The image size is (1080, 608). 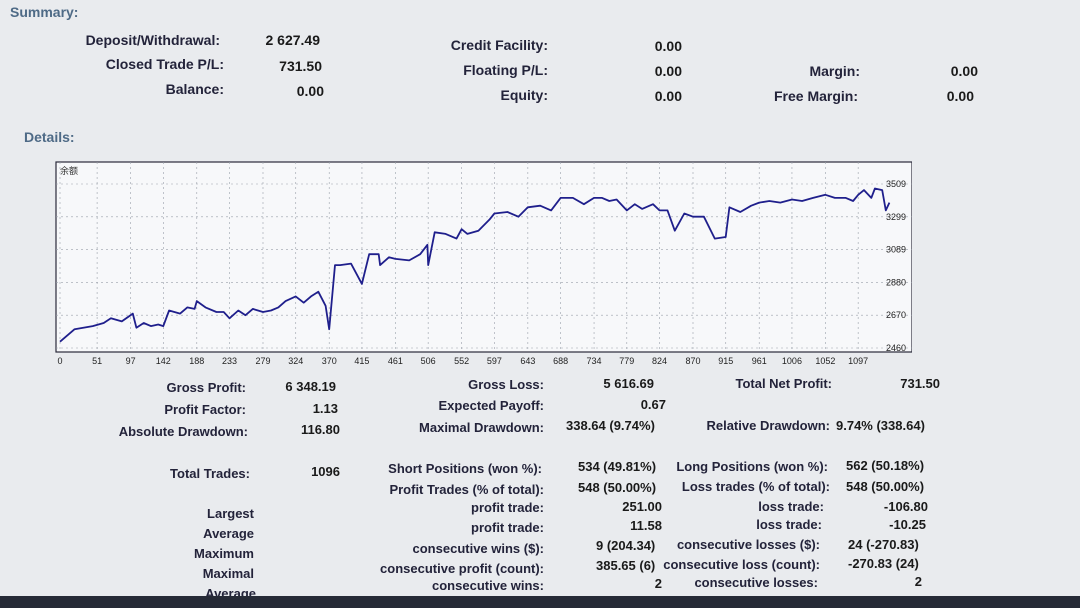 What do you see at coordinates (210, 473) in the screenshot?
I see `total-trades-label: Total Trades:` at bounding box center [210, 473].